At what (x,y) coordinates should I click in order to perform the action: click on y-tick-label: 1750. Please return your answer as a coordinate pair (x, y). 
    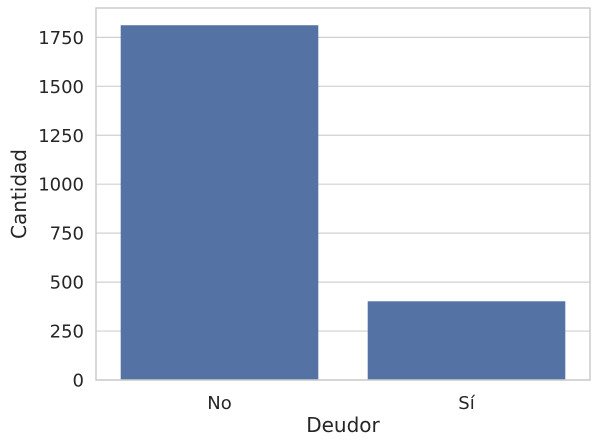
    Looking at the image, I should click on (61, 38).